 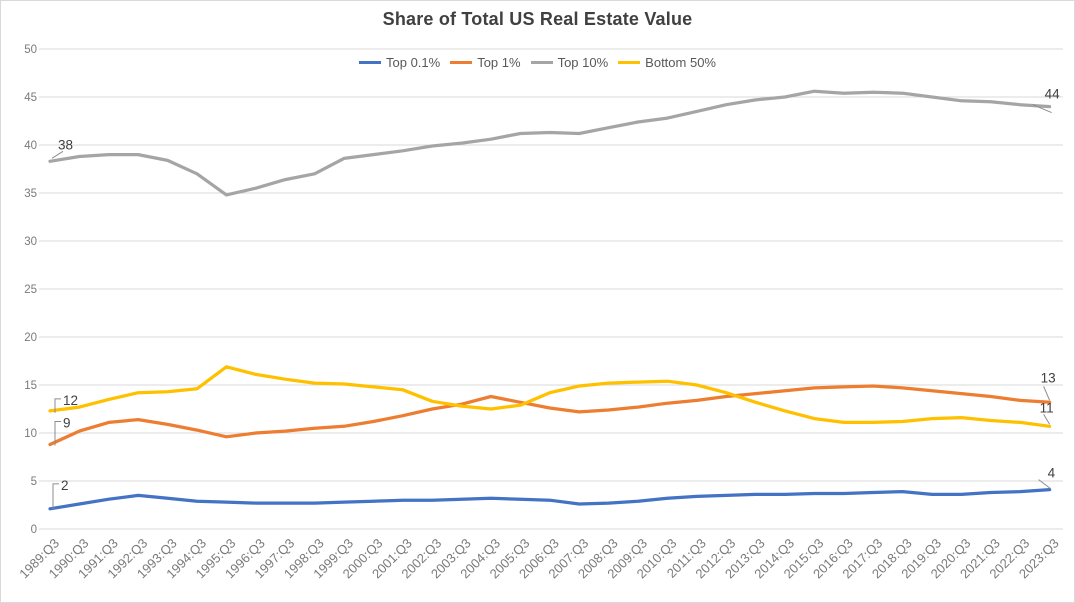 I want to click on y-axis-tick-label: 25, so click(x=30, y=290).